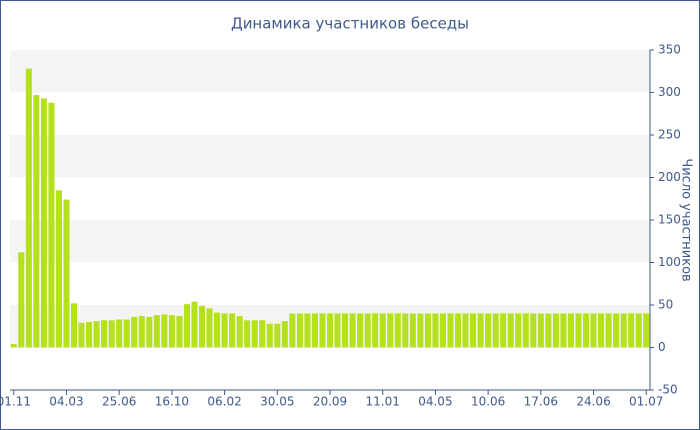 This screenshot has width=700, height=430. Describe the element at coordinates (119, 402) in the screenshot. I see `x-tick-label: 25.06` at that location.